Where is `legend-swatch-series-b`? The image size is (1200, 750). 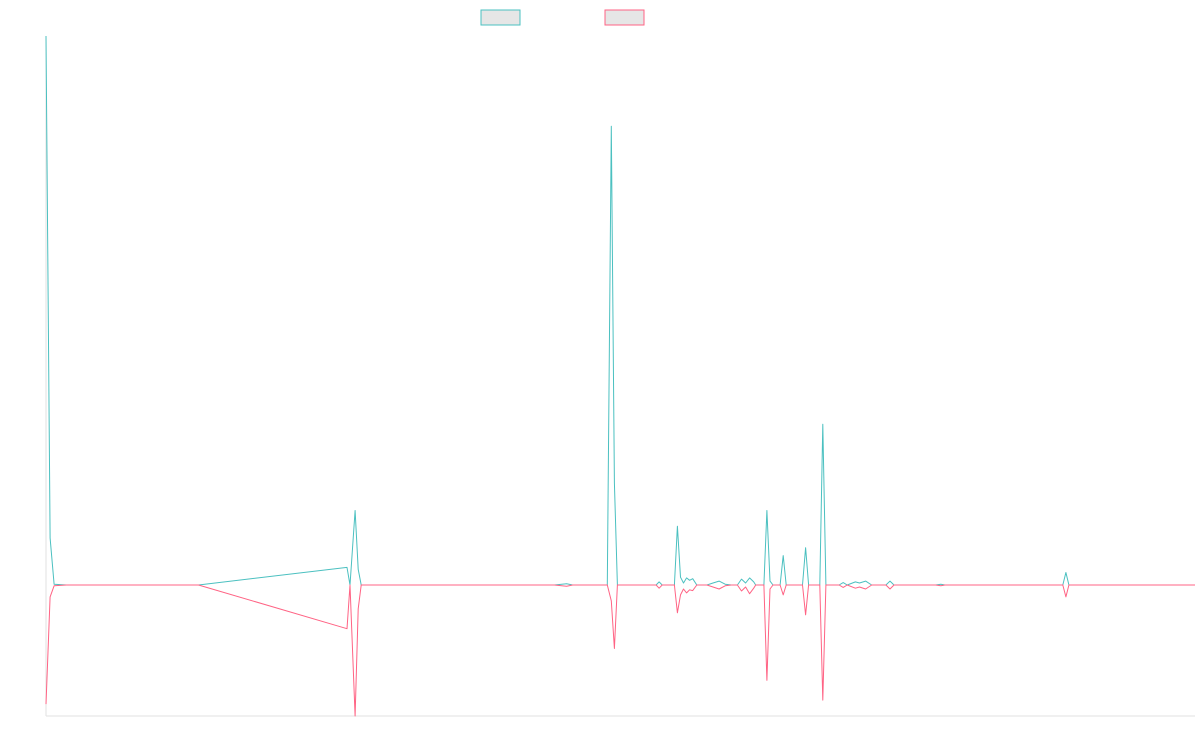 legend-swatch-series-b is located at coordinates (624, 17).